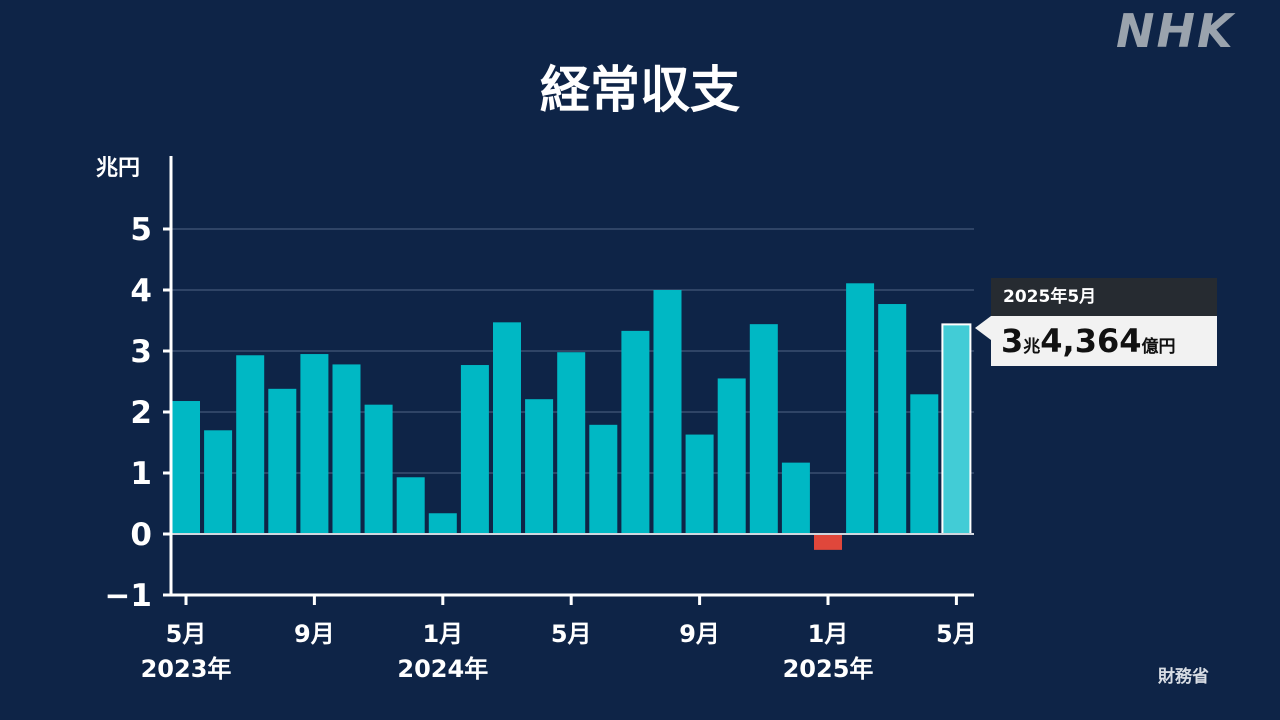  Describe the element at coordinates (1104, 297) in the screenshot. I see `callout-date: 2025年5月` at that location.